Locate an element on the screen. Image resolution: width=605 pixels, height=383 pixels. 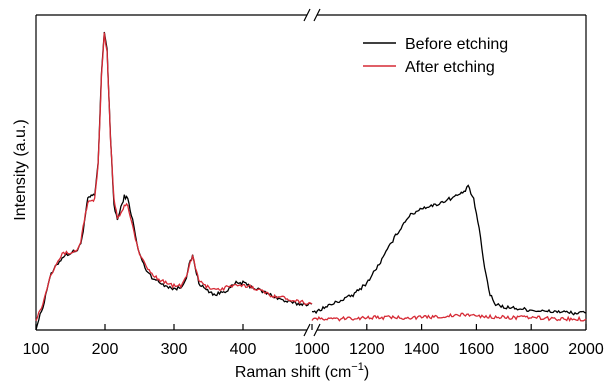
x-tick-label-left: 300 is located at coordinates (174, 349).